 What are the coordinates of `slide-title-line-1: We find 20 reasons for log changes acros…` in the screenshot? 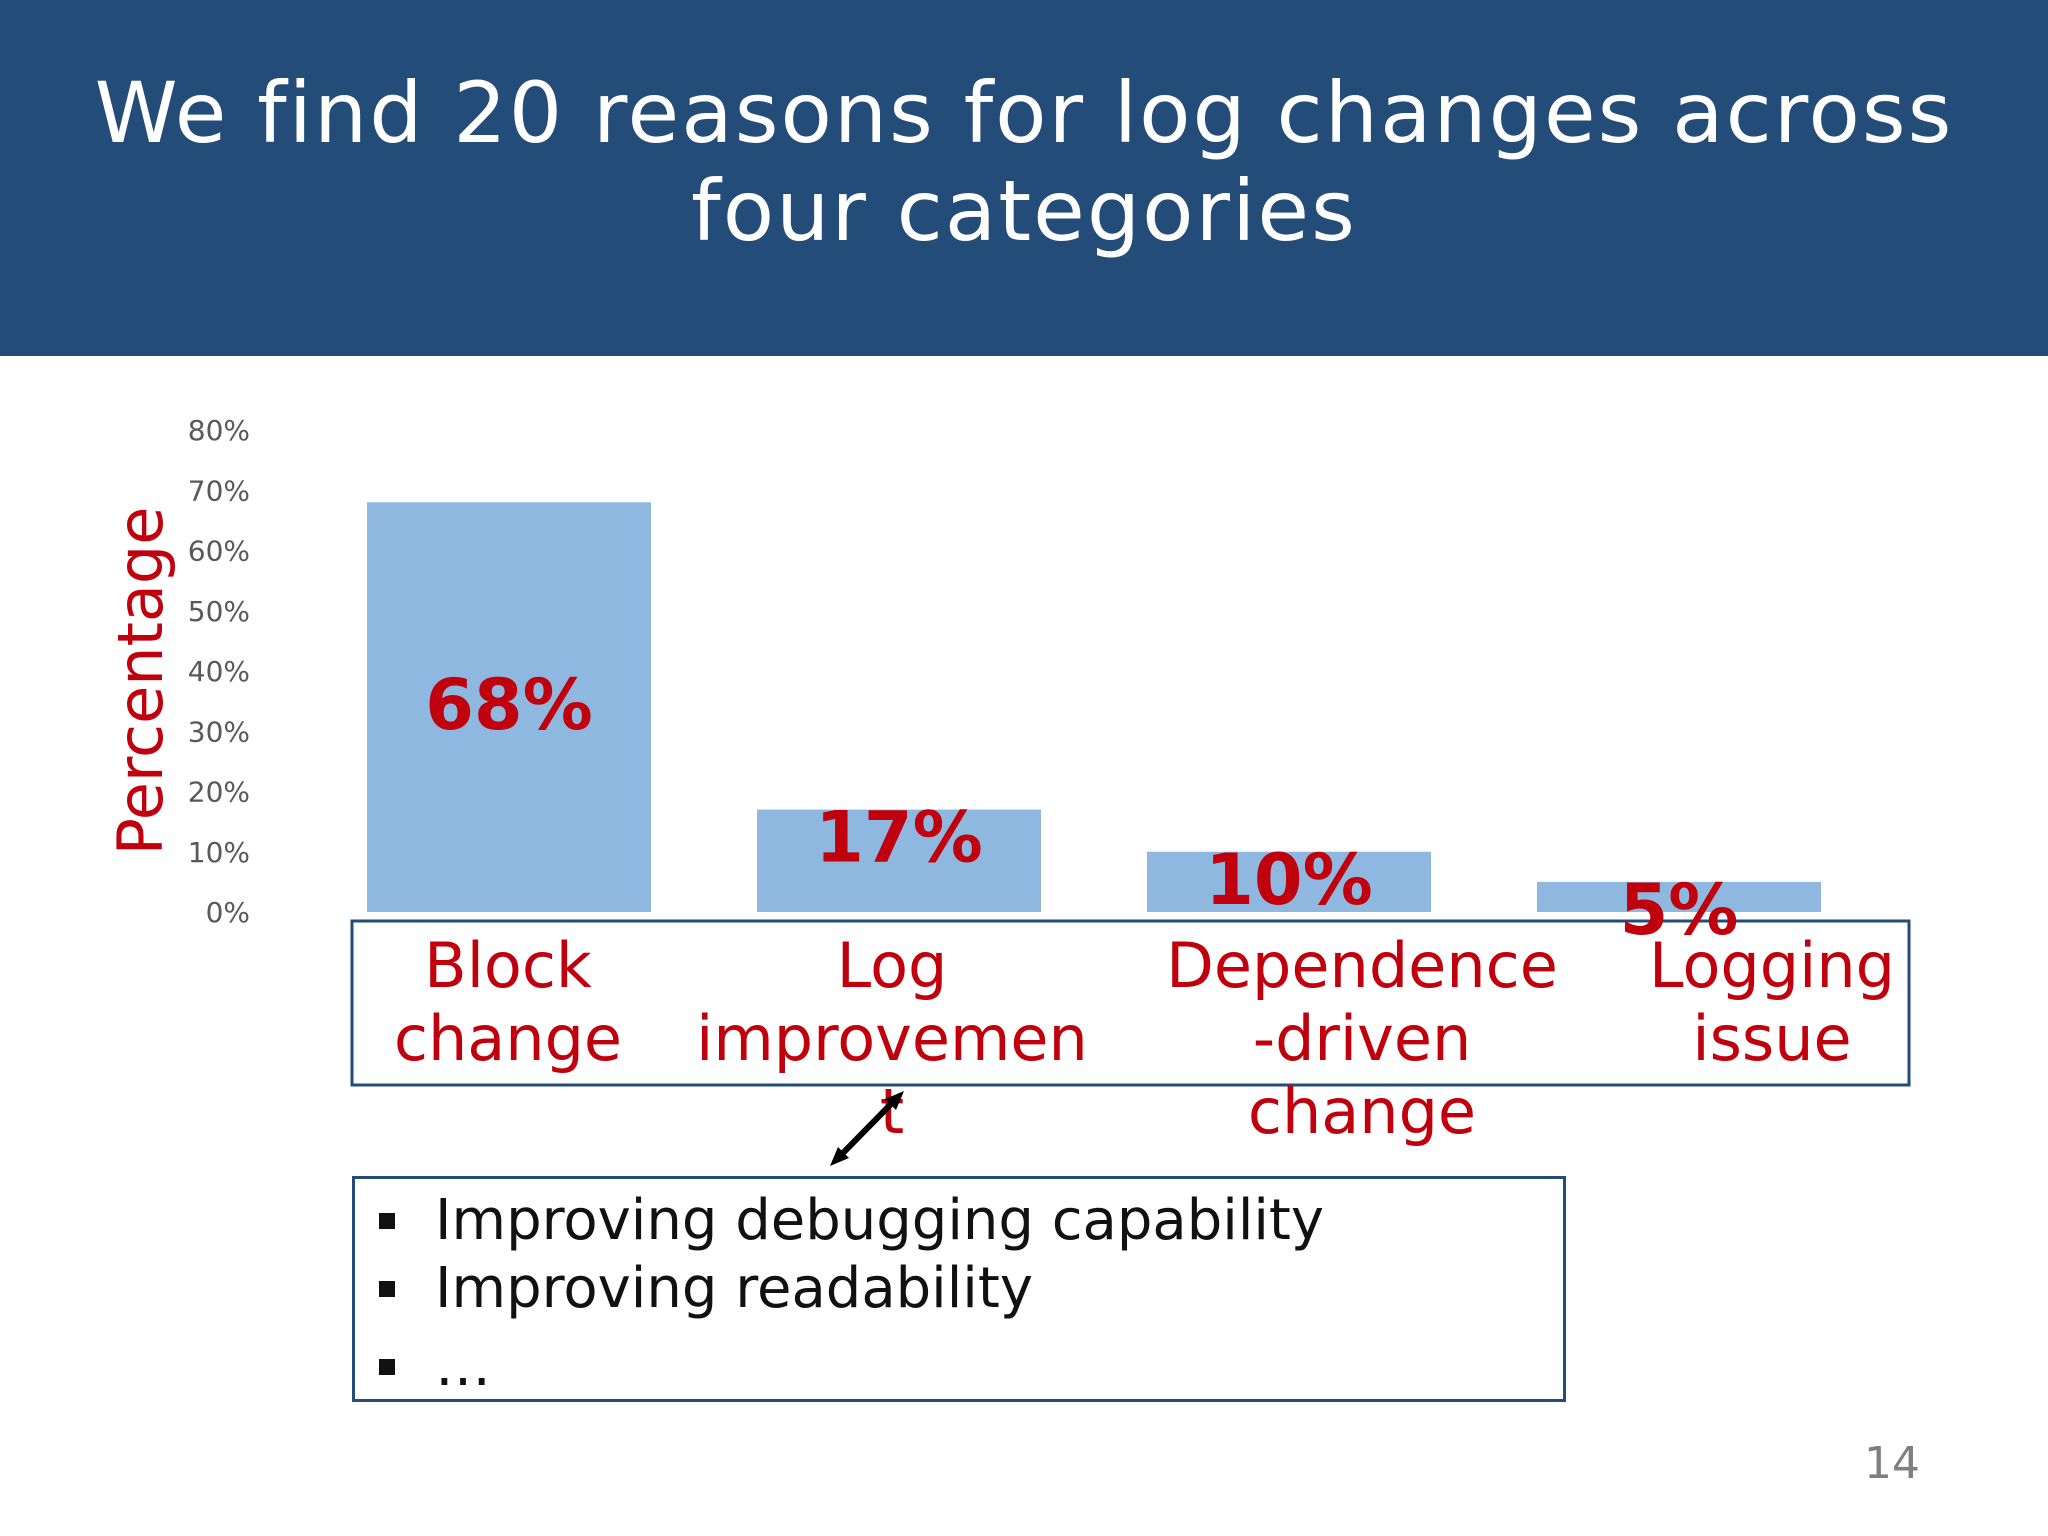 It's located at (1024, 113).